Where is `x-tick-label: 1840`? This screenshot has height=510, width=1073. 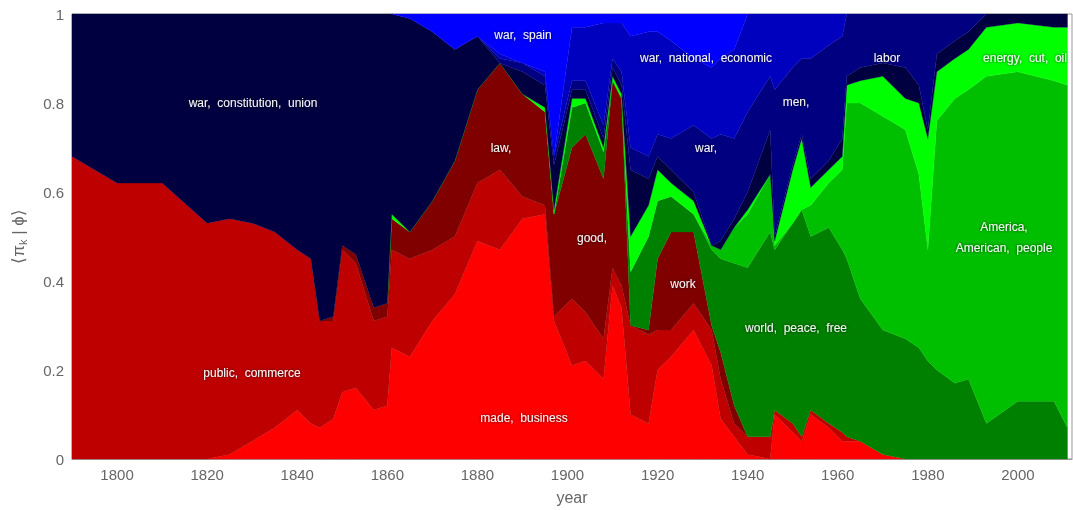
x-tick-label: 1840 is located at coordinates (297, 474).